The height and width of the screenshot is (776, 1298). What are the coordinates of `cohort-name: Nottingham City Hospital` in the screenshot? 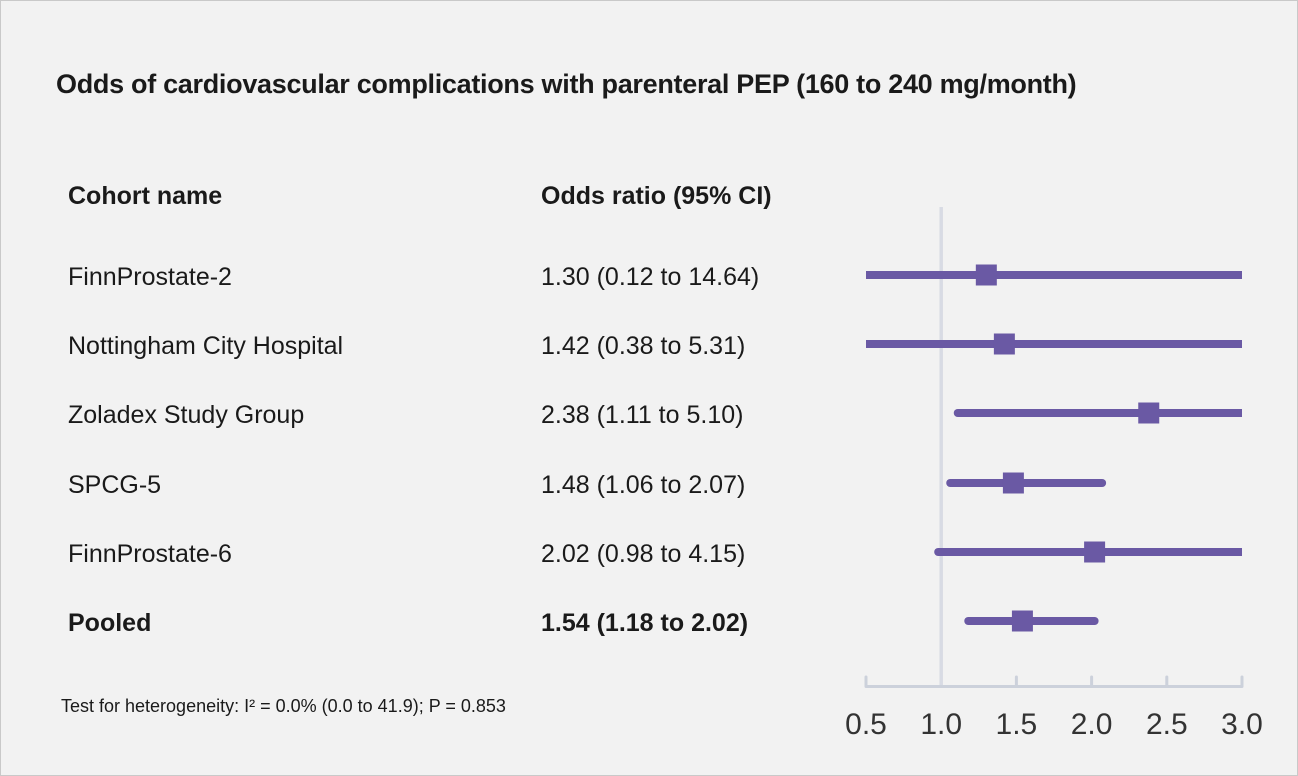 It's located at (206, 346).